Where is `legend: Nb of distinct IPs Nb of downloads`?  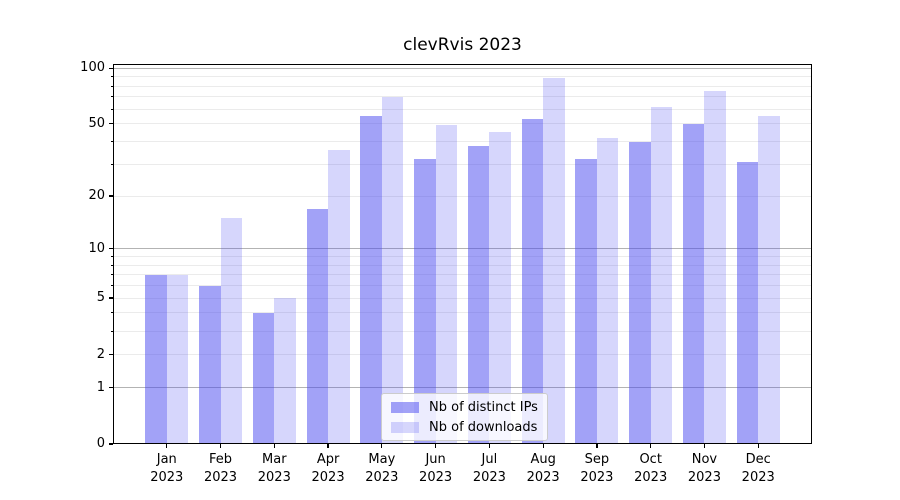
legend: Nb of distinct IPs Nb of downloads is located at coordinates (464, 417).